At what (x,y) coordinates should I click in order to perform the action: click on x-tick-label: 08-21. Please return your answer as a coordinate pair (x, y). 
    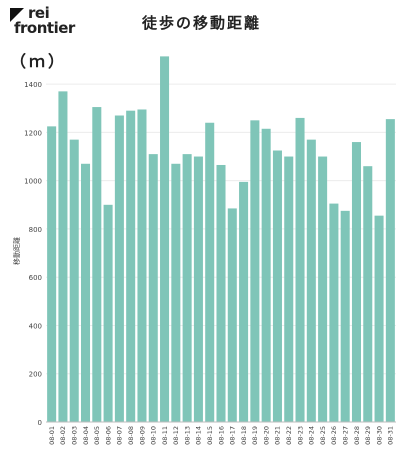
    Looking at the image, I should click on (278, 435).